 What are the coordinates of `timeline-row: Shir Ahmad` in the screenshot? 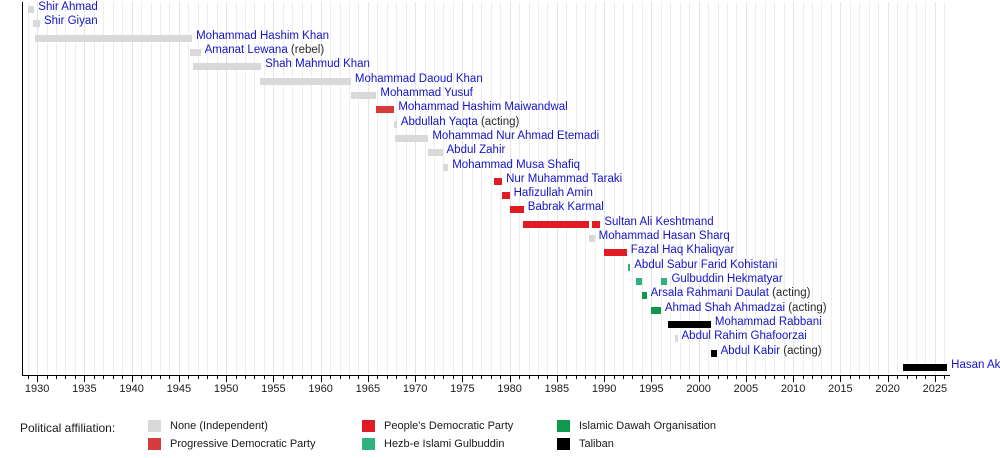 It's located at (486, 9).